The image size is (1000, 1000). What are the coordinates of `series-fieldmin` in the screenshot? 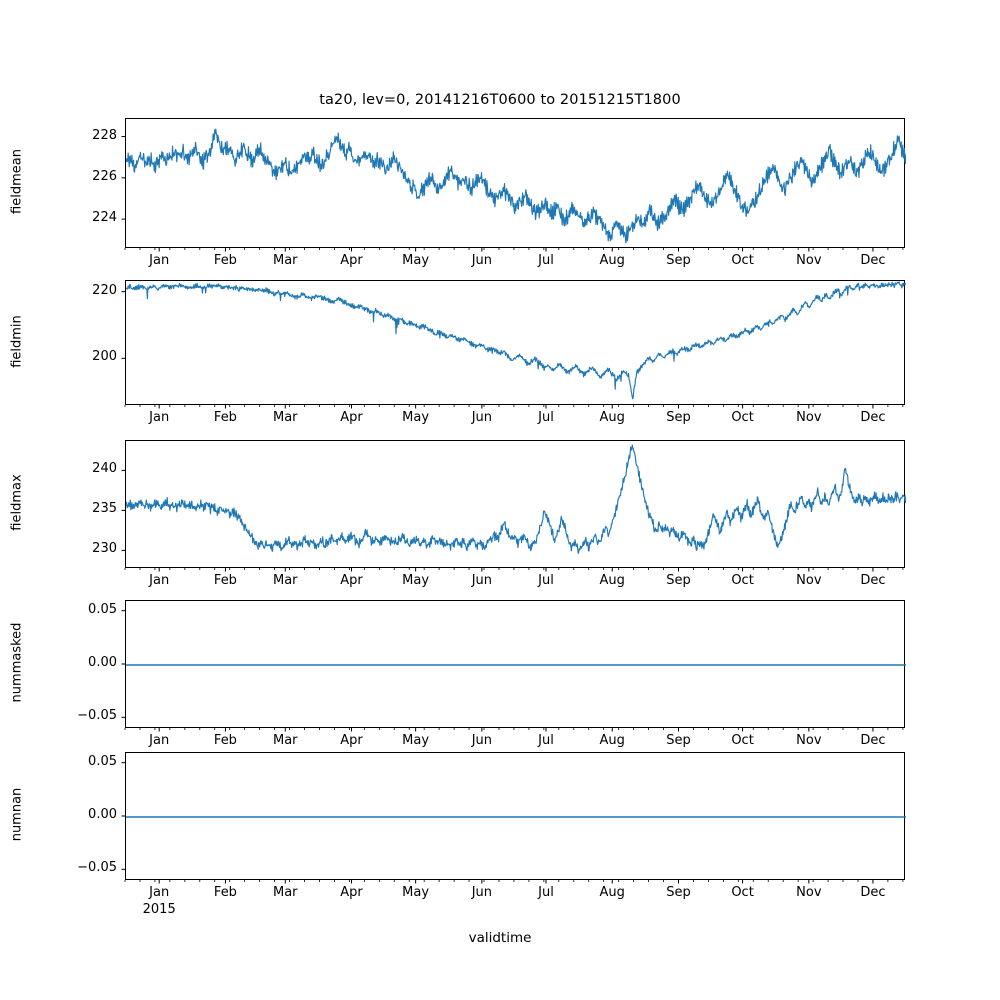 It's located at (516, 340).